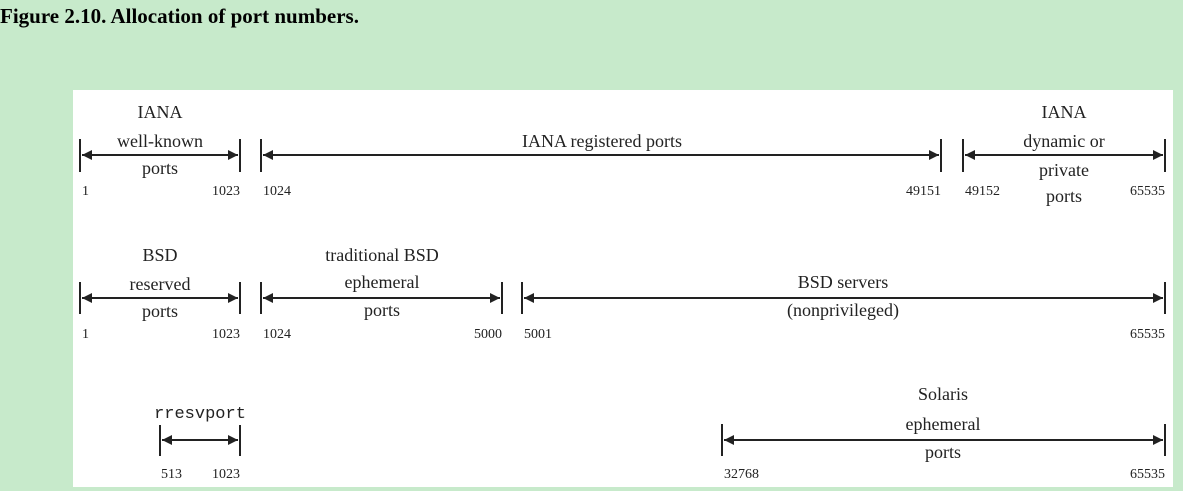 The width and height of the screenshot is (1183, 491). I want to click on iana-dynamic-label-4: ports, so click(1064, 196).